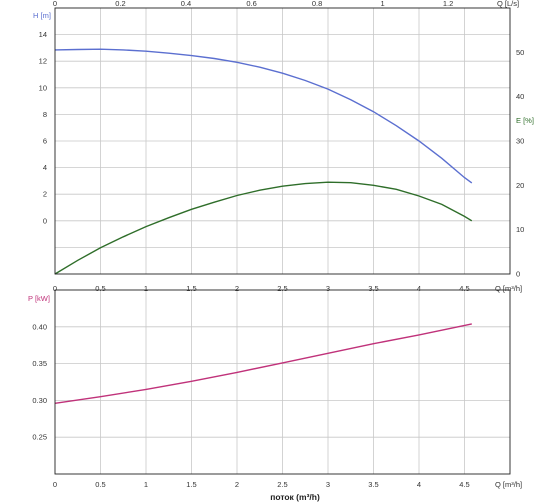 This screenshot has width=560, height=504. I want to click on bottom-panel-x-tick-label: 0.5, so click(100, 484).